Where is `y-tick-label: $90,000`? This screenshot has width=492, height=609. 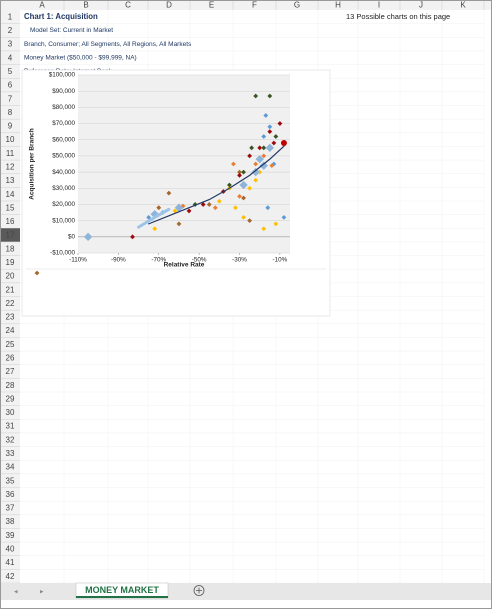 y-tick-label: $90,000 is located at coordinates (63, 91).